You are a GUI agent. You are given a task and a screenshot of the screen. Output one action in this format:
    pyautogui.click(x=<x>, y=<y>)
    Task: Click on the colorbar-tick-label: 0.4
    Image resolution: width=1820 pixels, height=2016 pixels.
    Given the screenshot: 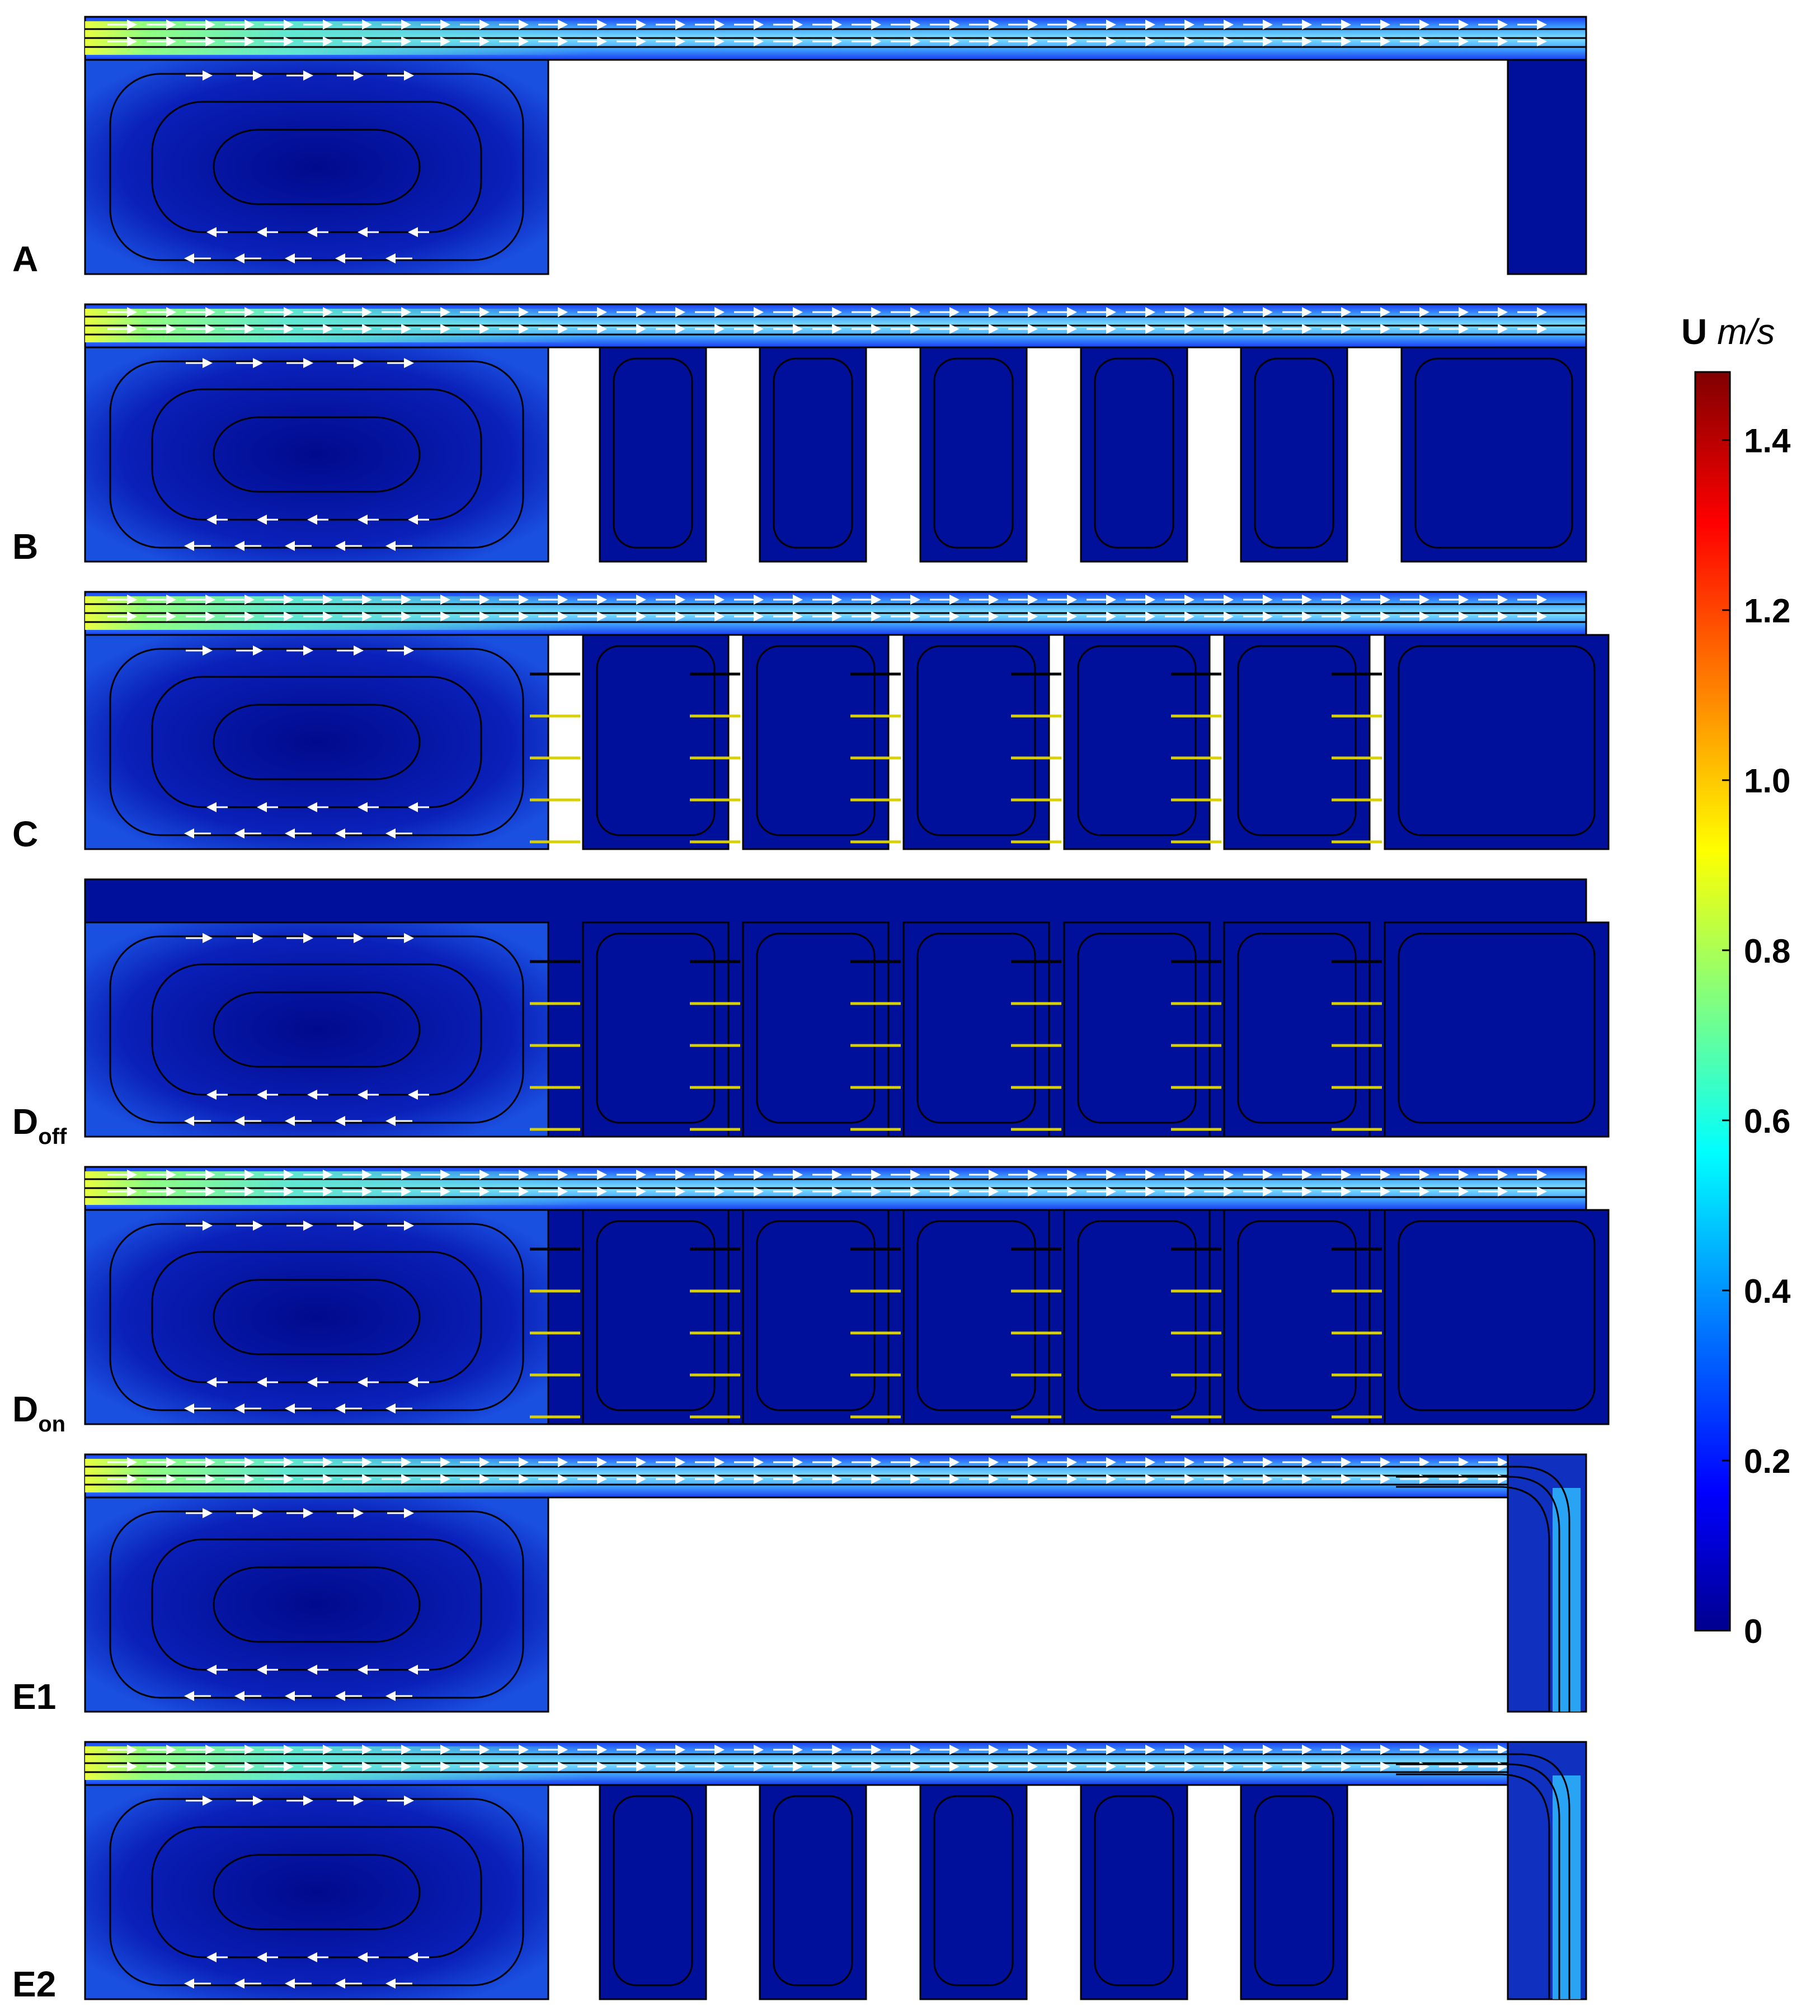 What is the action you would take?
    pyautogui.click(x=1767, y=1291)
    